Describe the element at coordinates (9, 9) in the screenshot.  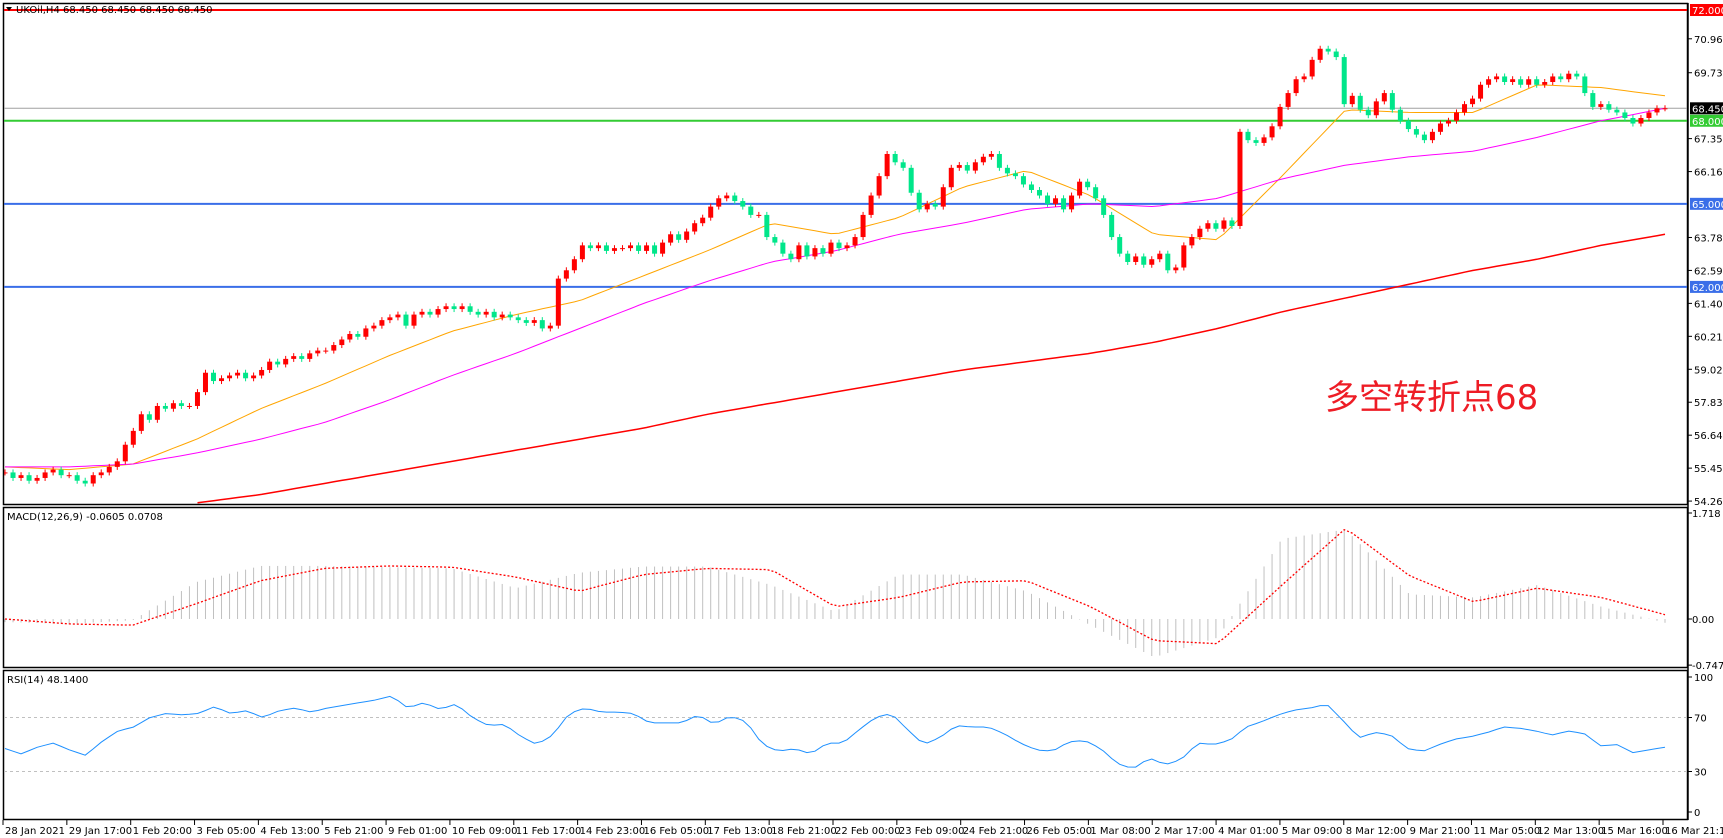
I see `triangle-down-icon` at that location.